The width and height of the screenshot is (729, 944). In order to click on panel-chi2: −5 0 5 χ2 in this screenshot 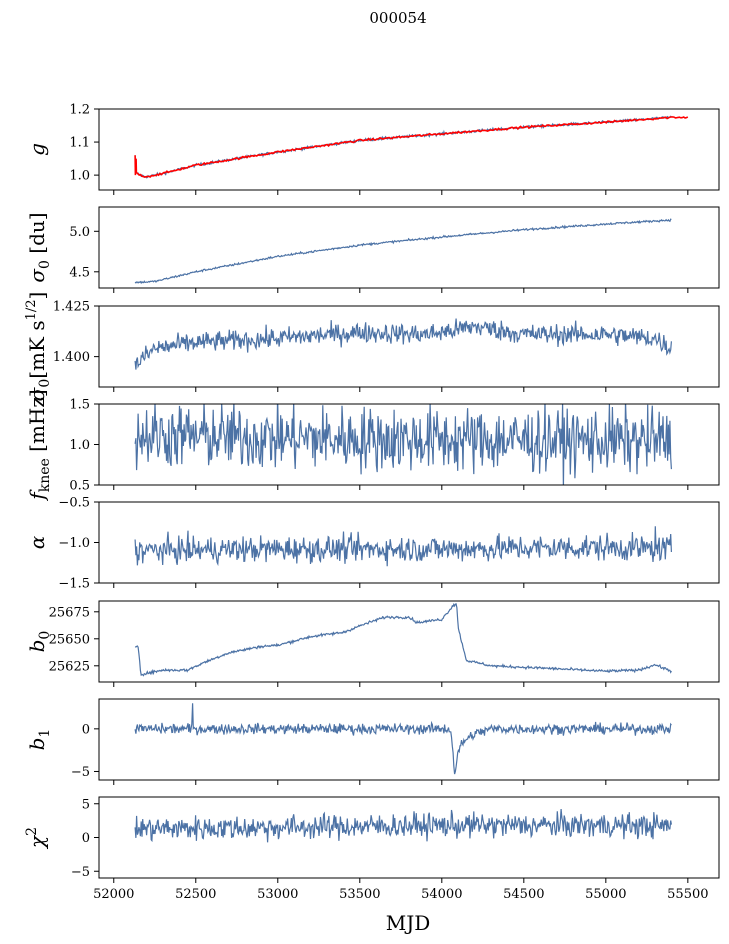, I will do `click(372, 839)`.